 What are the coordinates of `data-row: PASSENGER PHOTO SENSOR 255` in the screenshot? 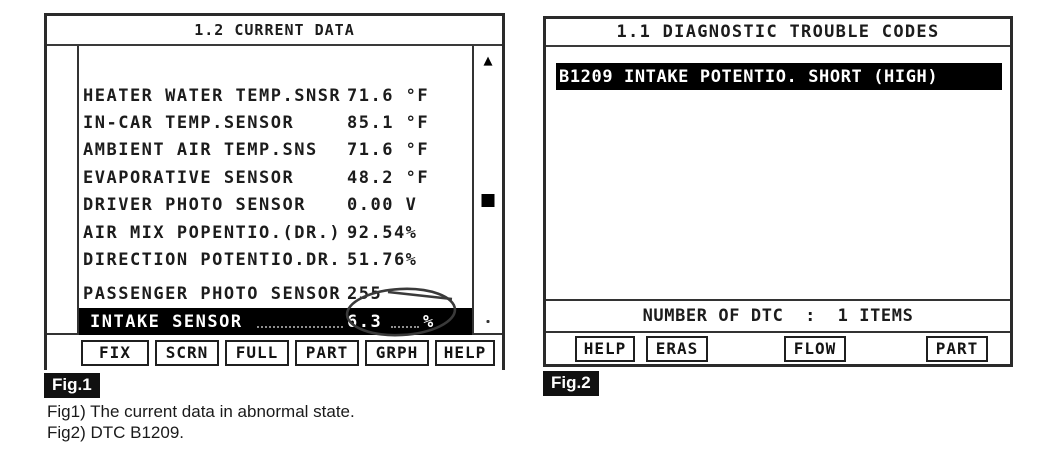 It's located at (233, 294).